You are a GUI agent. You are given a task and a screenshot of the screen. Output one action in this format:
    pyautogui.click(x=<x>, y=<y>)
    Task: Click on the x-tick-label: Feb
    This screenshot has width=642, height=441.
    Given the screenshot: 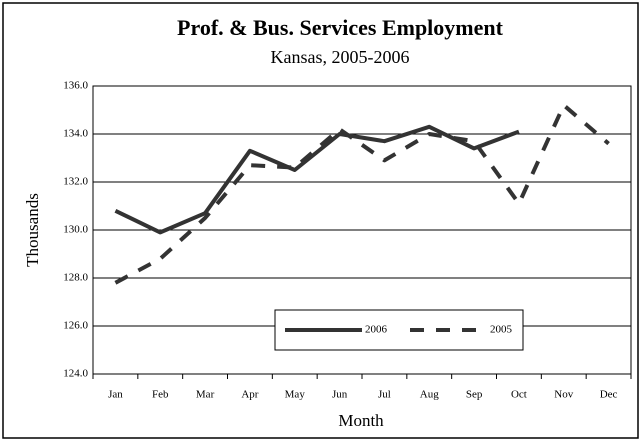 What is the action you would take?
    pyautogui.click(x=160, y=395)
    